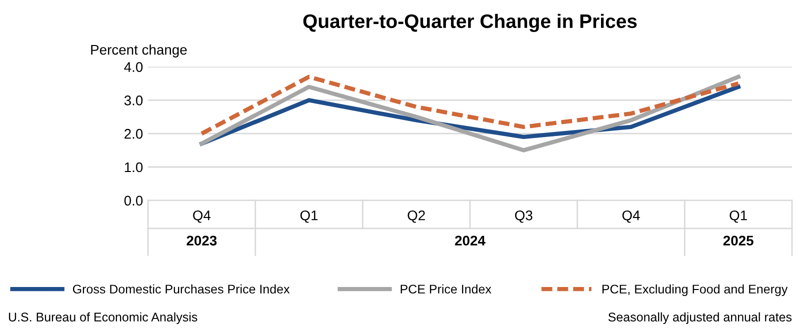 Image resolution: width=800 pixels, height=334 pixels. What do you see at coordinates (139, 51) in the screenshot?
I see `y-axis-title: Percent change` at bounding box center [139, 51].